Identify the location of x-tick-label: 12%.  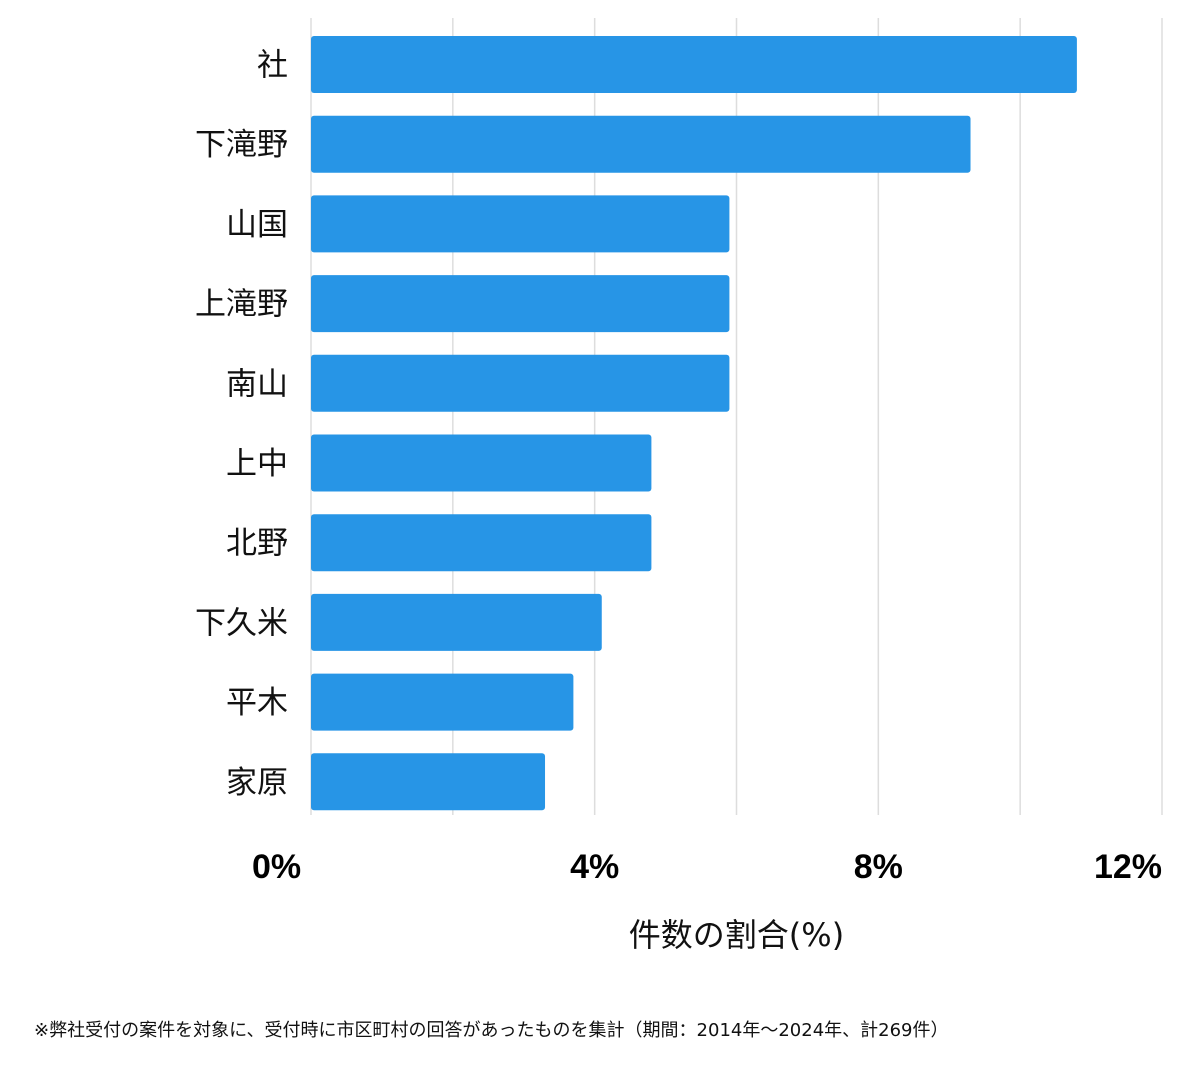
(1128, 867).